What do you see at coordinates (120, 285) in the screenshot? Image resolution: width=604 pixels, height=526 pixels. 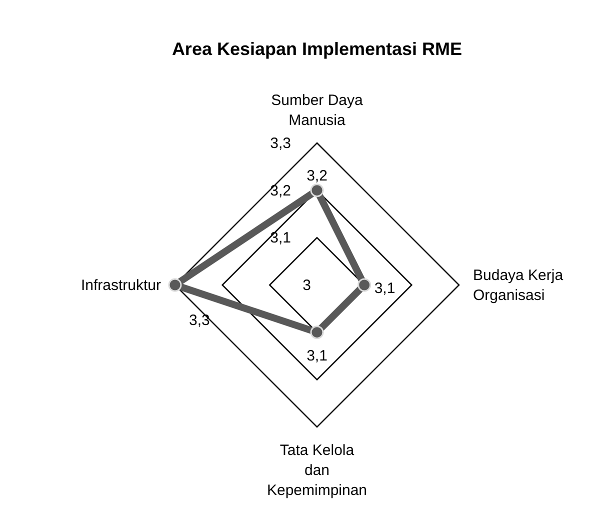 I see `spoke-label: Infrastruktur` at bounding box center [120, 285].